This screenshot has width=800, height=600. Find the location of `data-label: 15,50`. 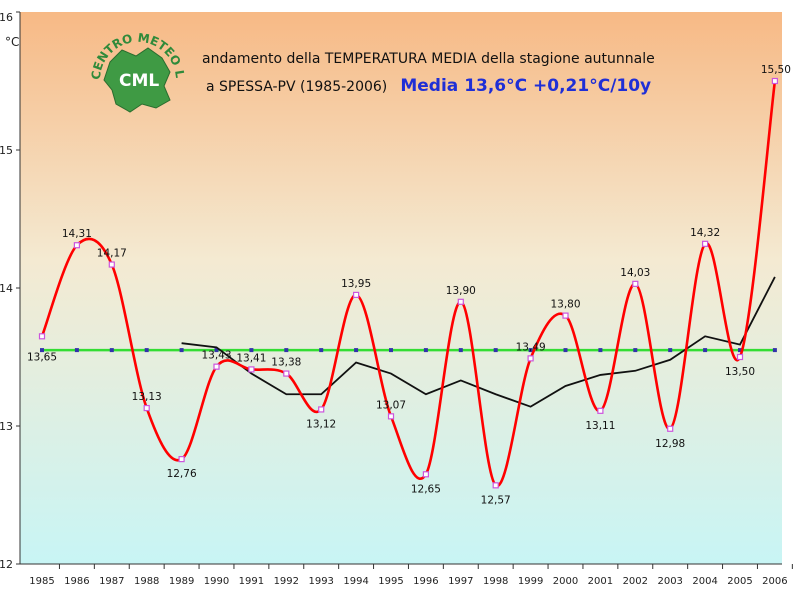

data-label: 15,50 is located at coordinates (776, 70).